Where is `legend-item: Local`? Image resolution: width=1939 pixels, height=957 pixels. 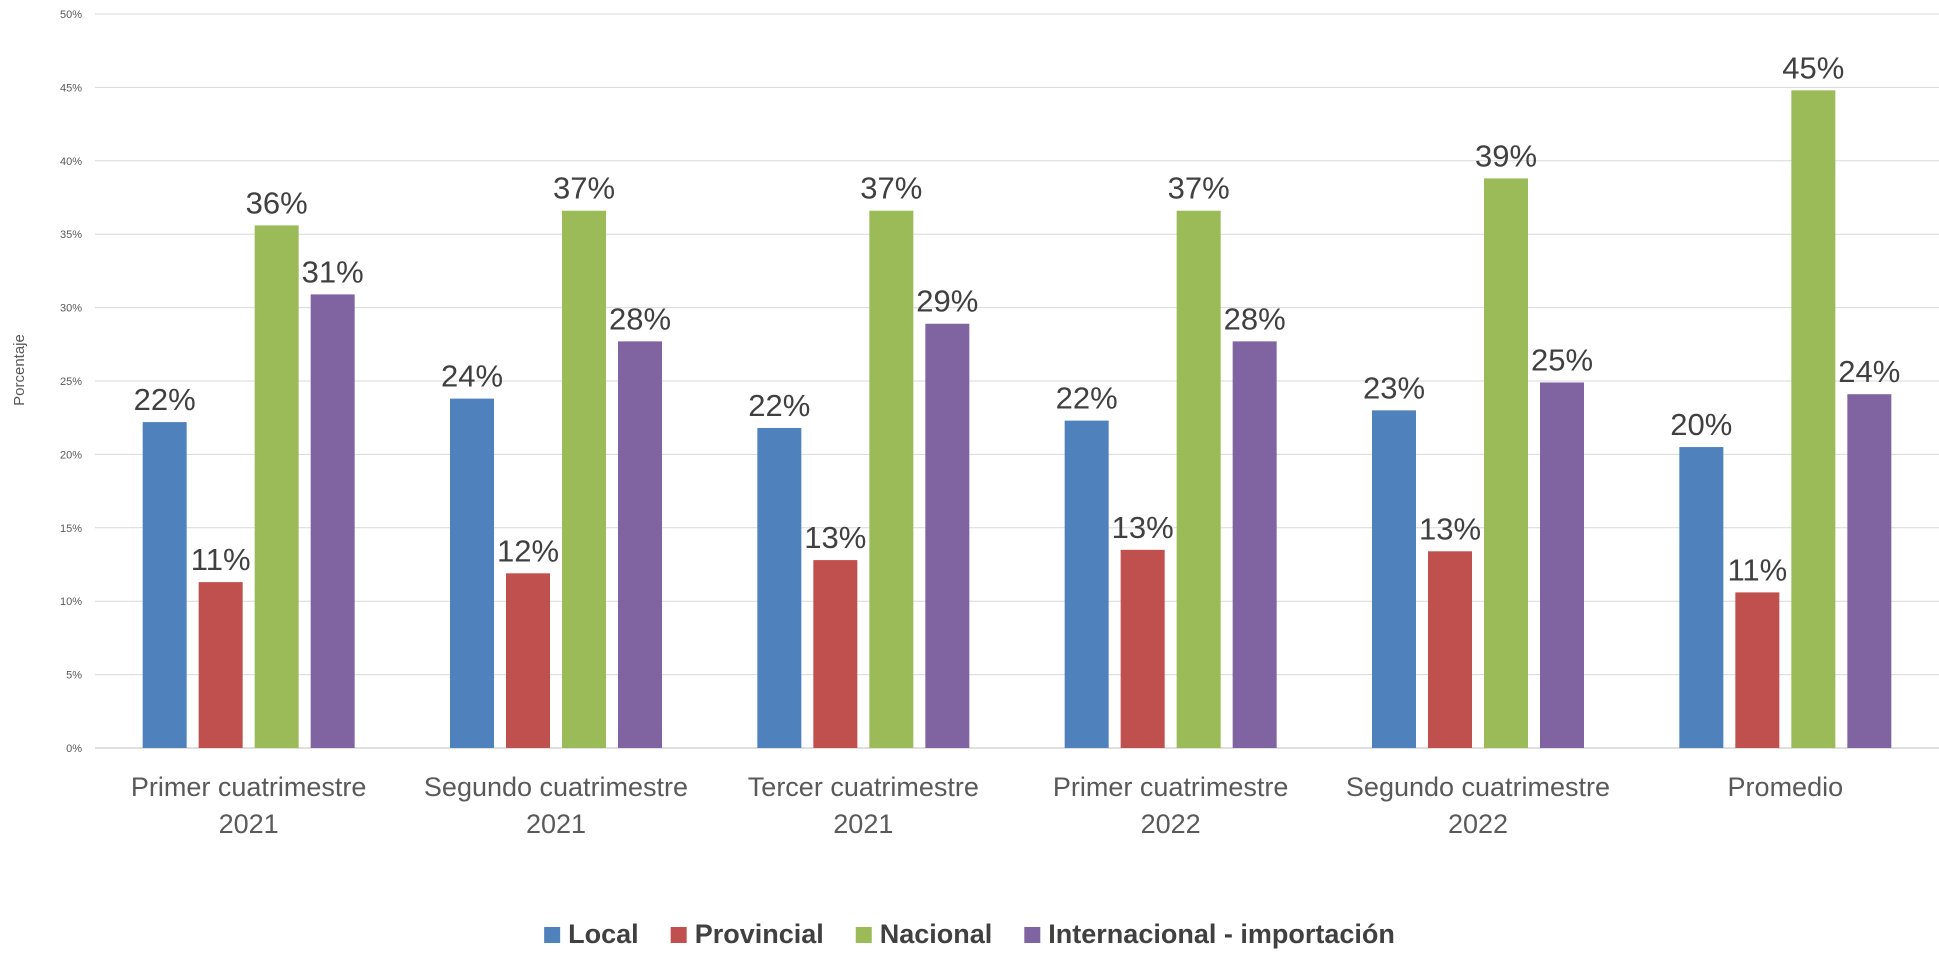 legend-item: Local is located at coordinates (591, 934).